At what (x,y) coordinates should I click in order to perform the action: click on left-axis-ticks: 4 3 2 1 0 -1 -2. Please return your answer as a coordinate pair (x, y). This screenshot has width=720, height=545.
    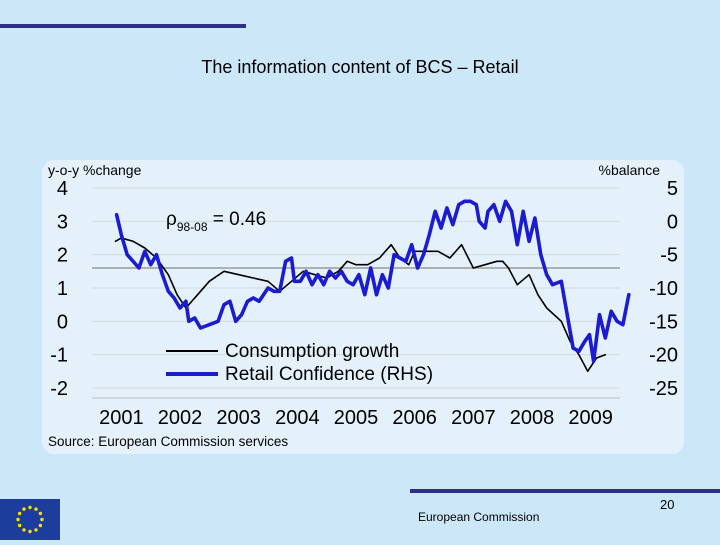
    Looking at the image, I should click on (59, 289).